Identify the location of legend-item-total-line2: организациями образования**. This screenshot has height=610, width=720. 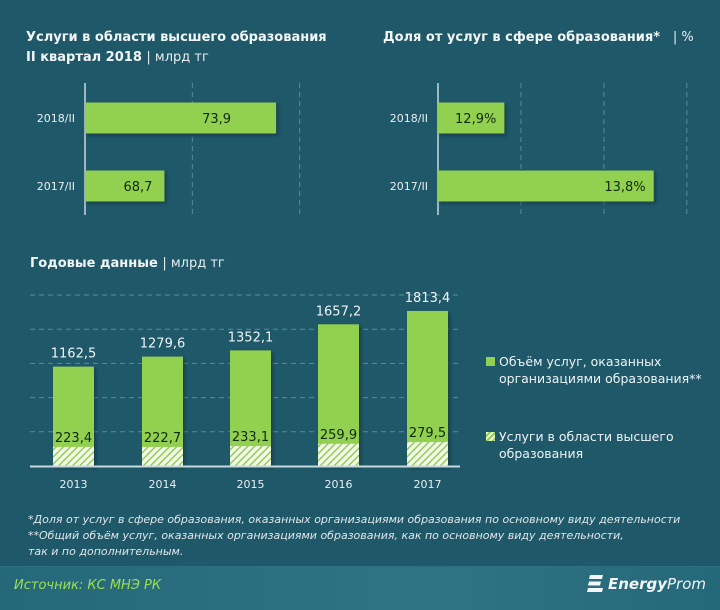
(600, 378).